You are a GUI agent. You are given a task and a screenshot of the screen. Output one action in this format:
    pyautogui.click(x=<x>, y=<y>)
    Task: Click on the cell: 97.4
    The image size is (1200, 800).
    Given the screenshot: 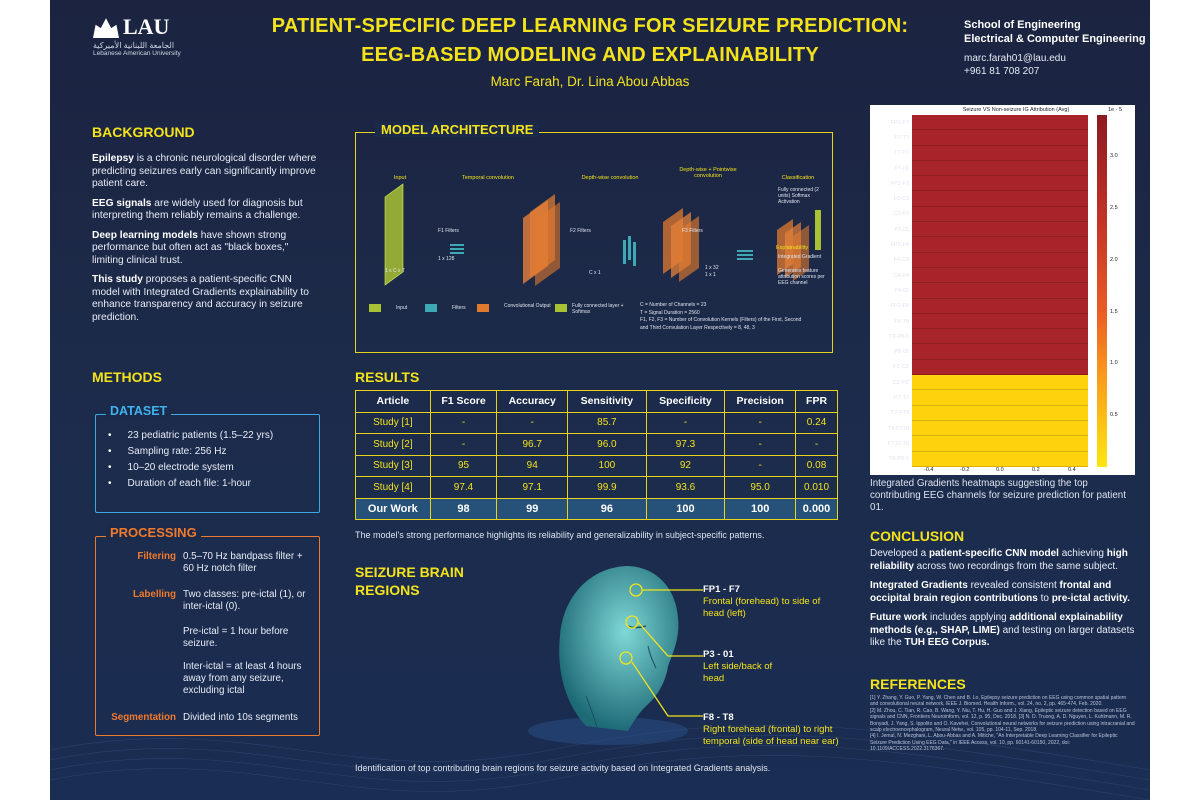 What is the action you would take?
    pyautogui.click(x=463, y=487)
    